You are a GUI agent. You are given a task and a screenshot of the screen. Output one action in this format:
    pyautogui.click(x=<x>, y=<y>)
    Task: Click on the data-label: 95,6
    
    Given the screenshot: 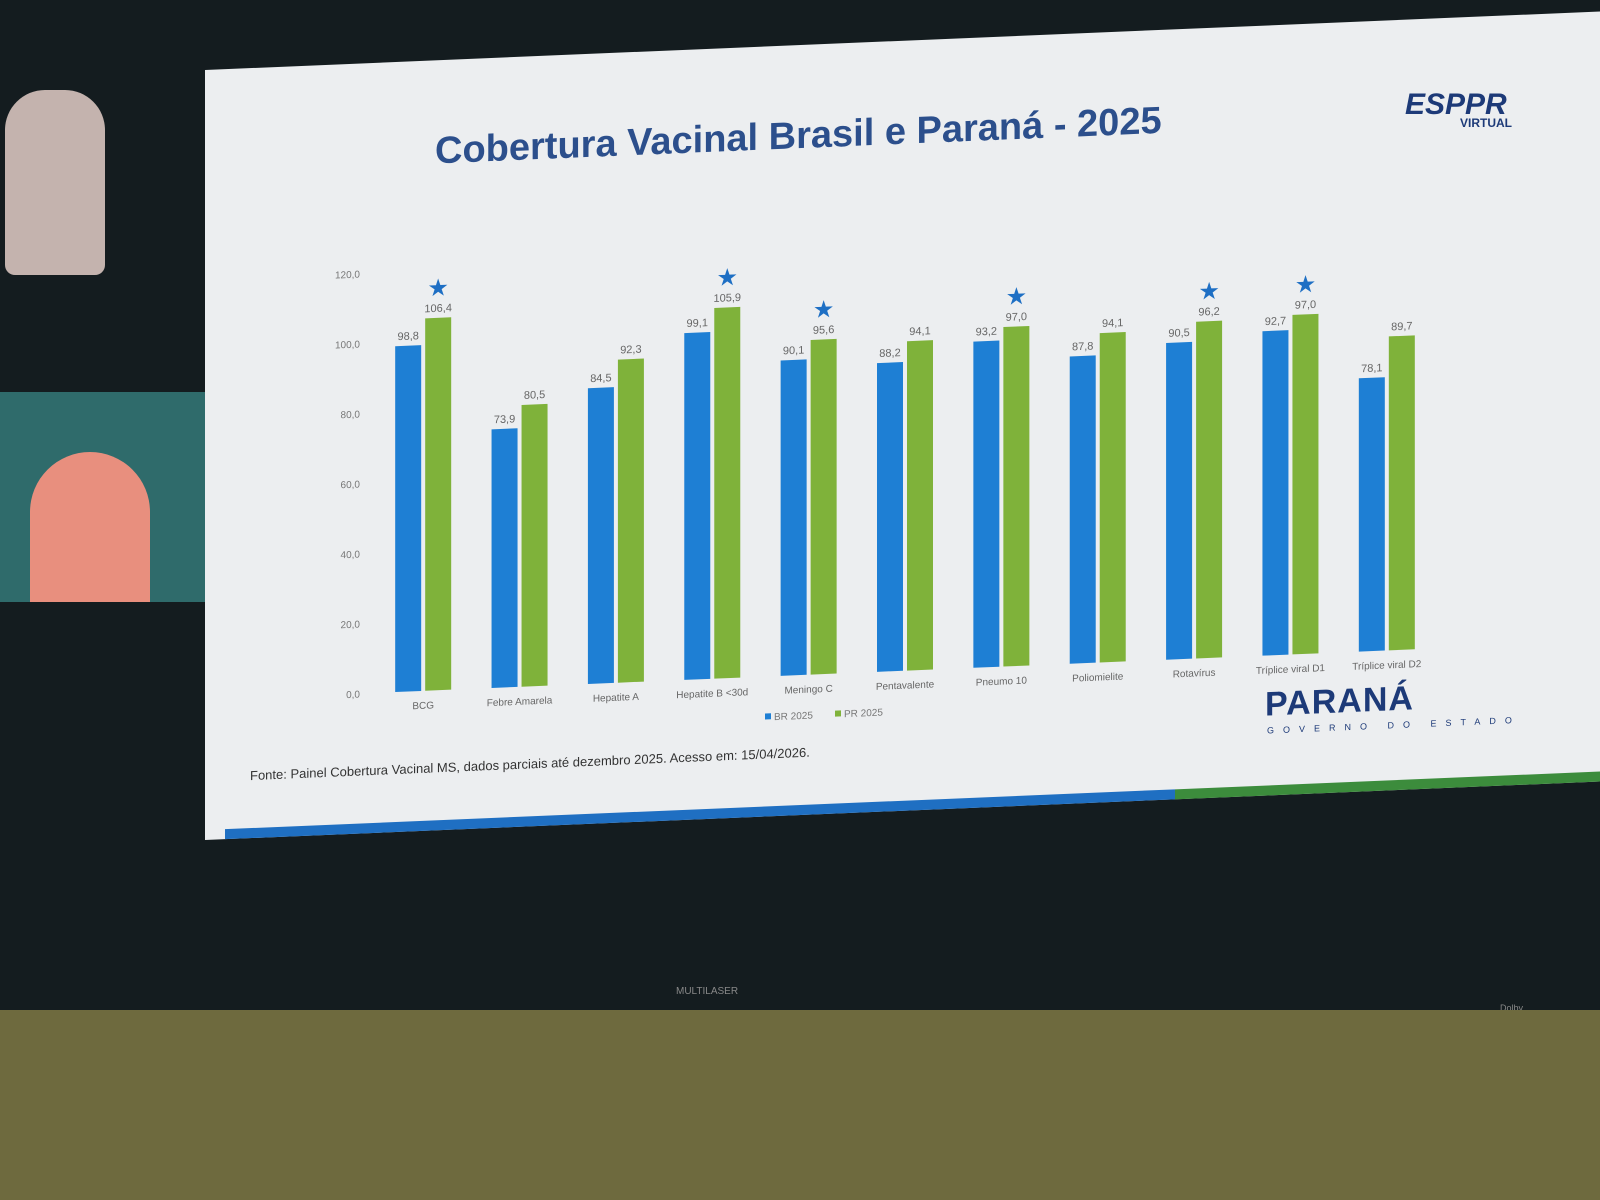 What is the action you would take?
    pyautogui.click(x=823, y=330)
    